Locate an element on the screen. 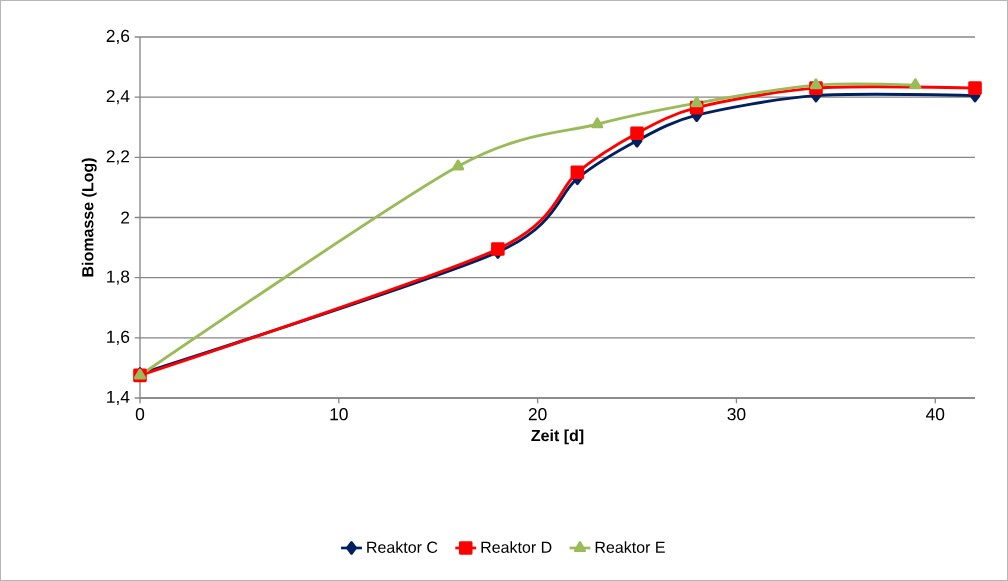 This screenshot has height=581, width=1008. y-axis-title: Biomasse (Log) is located at coordinates (89, 217).